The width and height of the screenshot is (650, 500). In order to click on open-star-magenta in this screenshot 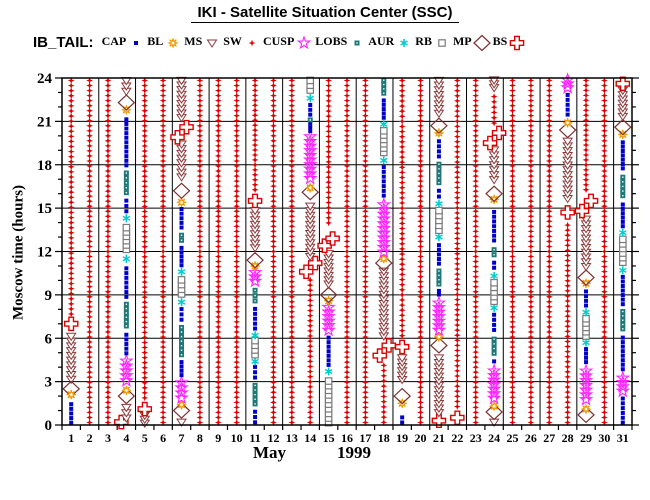, I will do `click(304, 42)`.